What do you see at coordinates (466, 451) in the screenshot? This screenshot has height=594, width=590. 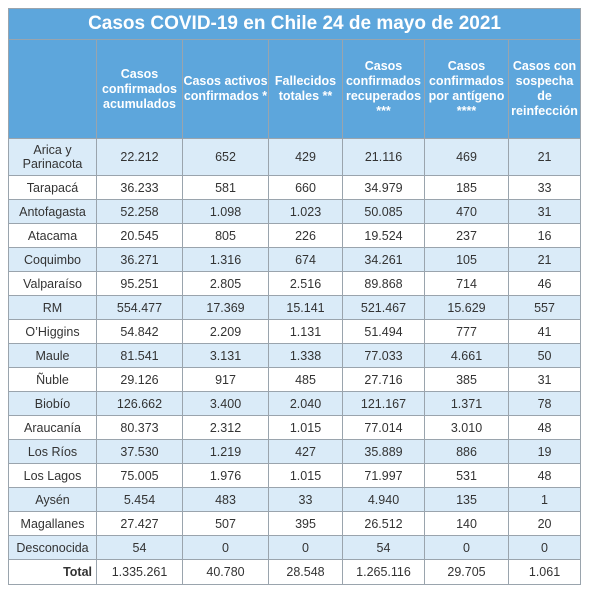 I see `value-cell: 886` at bounding box center [466, 451].